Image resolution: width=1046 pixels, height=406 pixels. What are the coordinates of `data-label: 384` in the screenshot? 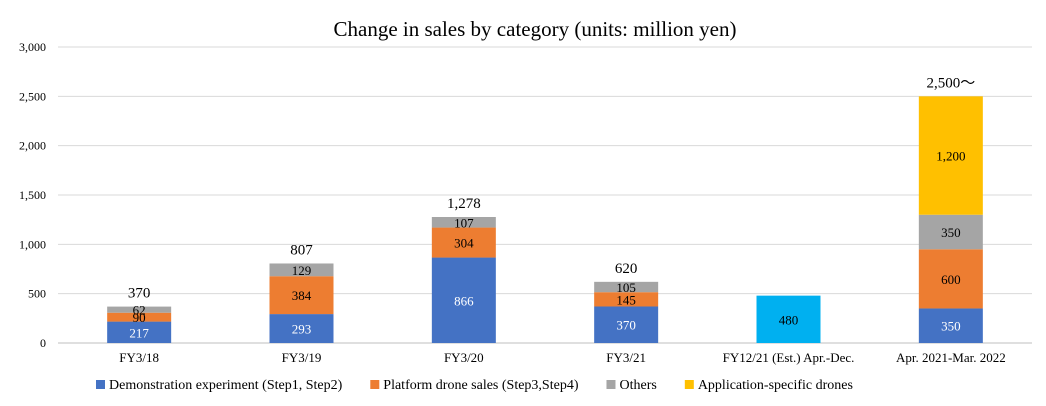 It's located at (302, 295).